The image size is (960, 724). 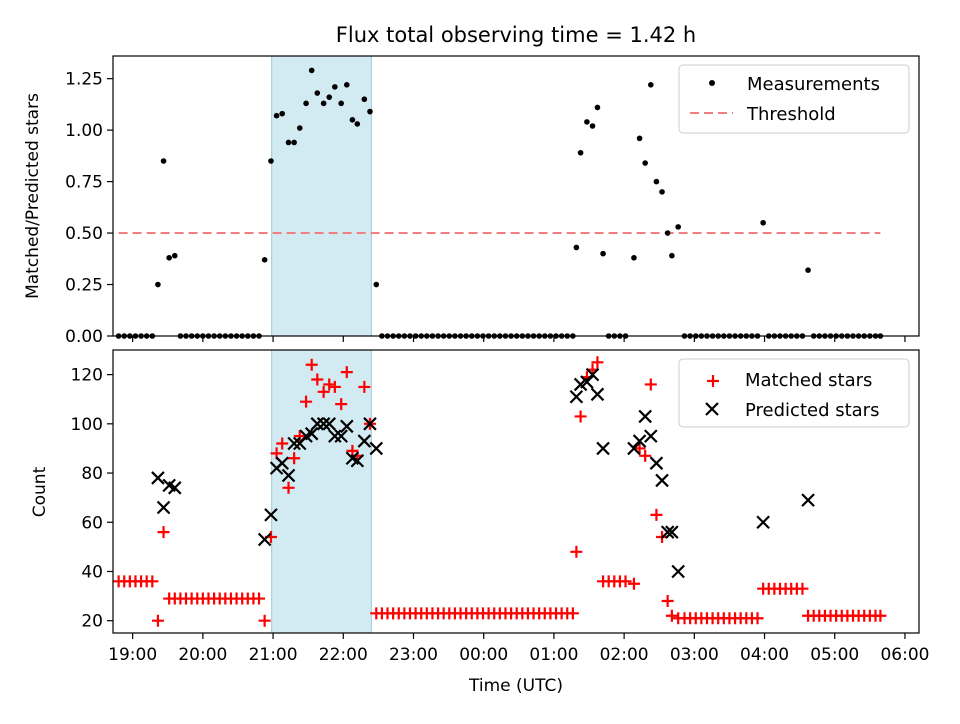 What do you see at coordinates (343, 655) in the screenshot?
I see `x-tick-label: 22:00` at bounding box center [343, 655].